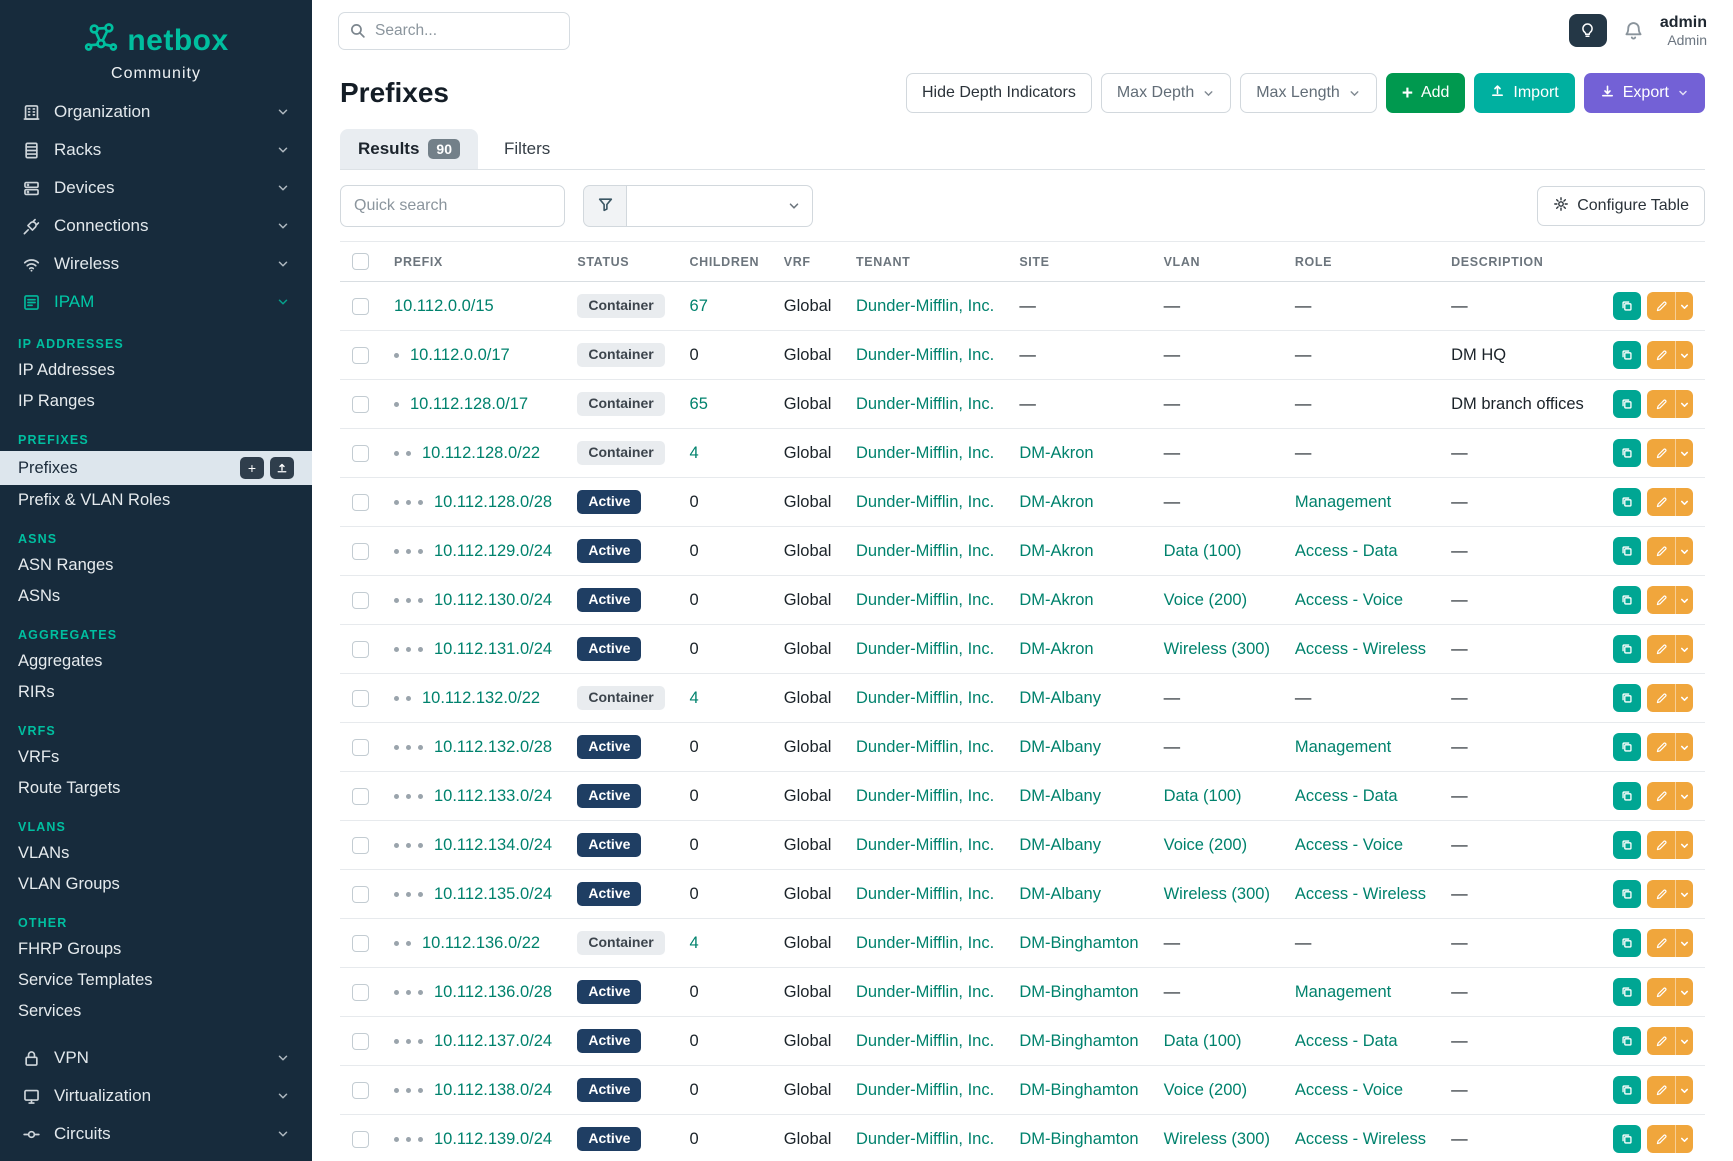  What do you see at coordinates (1360, 893) in the screenshot?
I see `role-link: Access - Wireless` at bounding box center [1360, 893].